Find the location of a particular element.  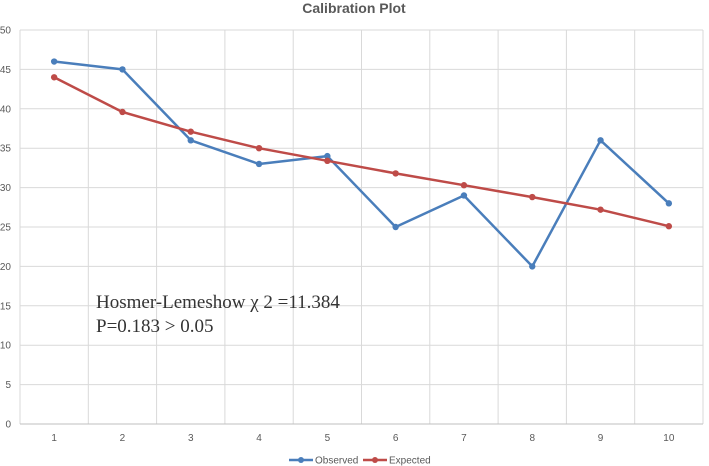

legend-label: Expected is located at coordinates (410, 461).